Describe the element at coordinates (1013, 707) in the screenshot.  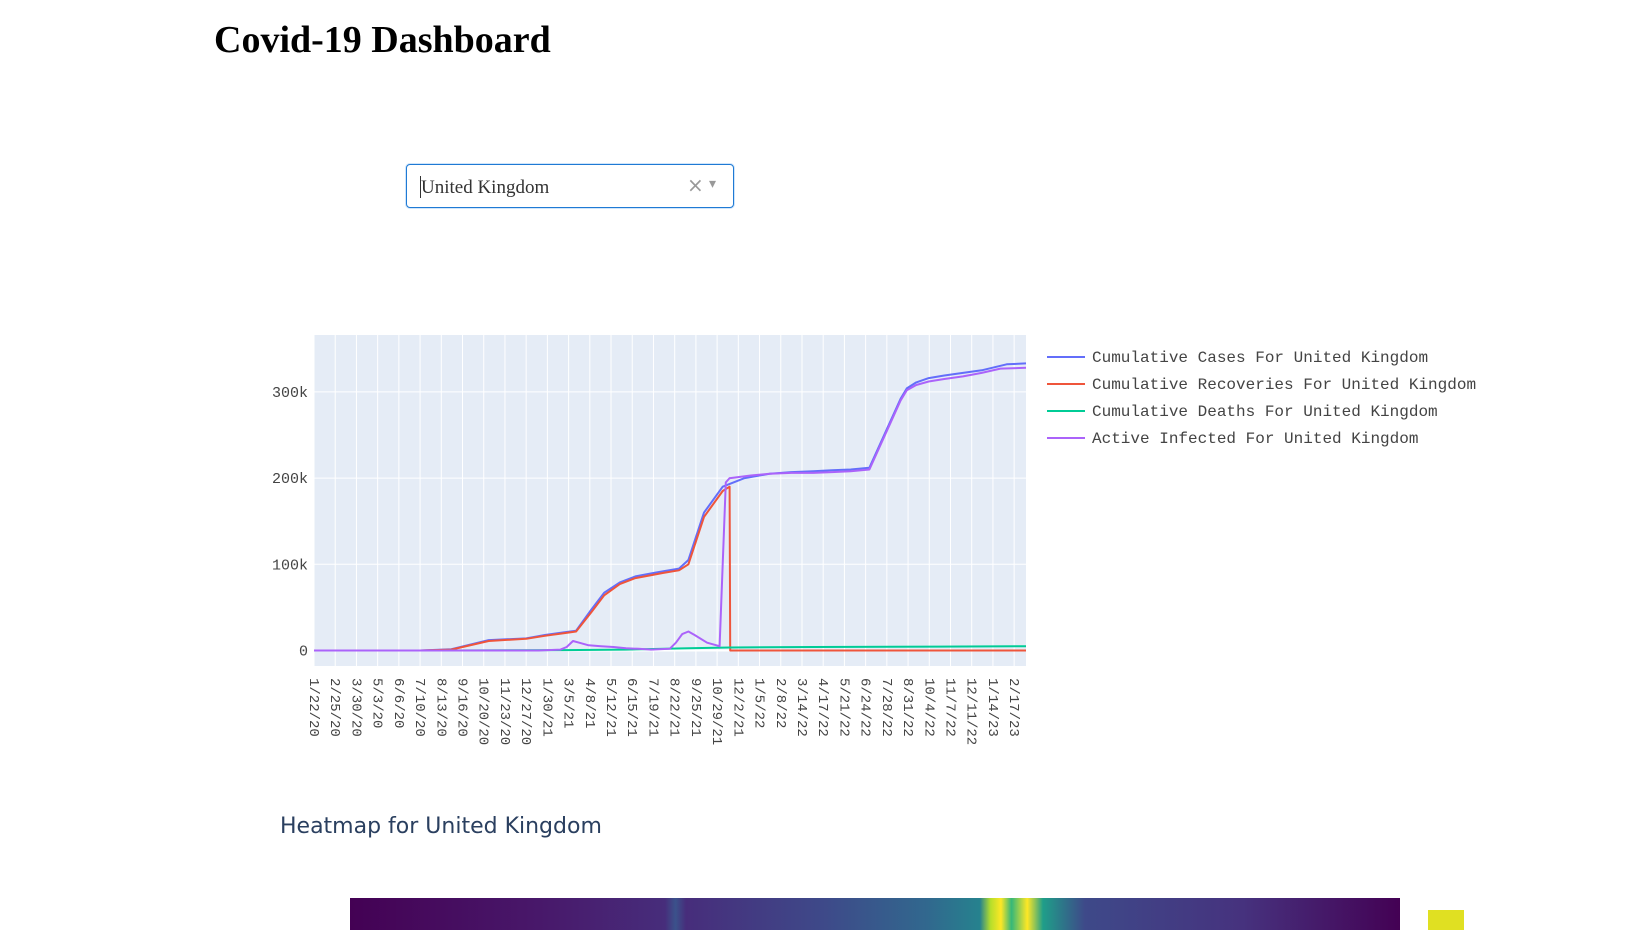
I see `x-tick-label: 2/17/23` at that location.